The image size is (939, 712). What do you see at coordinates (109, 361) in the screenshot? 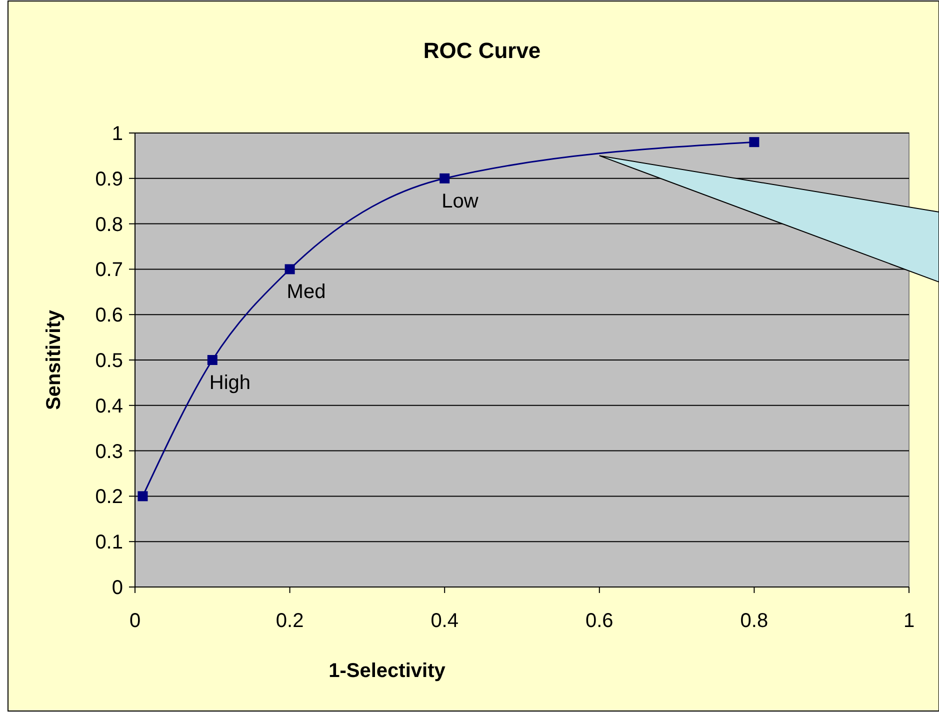
I see `y-tick-label: 0.5` at bounding box center [109, 361].